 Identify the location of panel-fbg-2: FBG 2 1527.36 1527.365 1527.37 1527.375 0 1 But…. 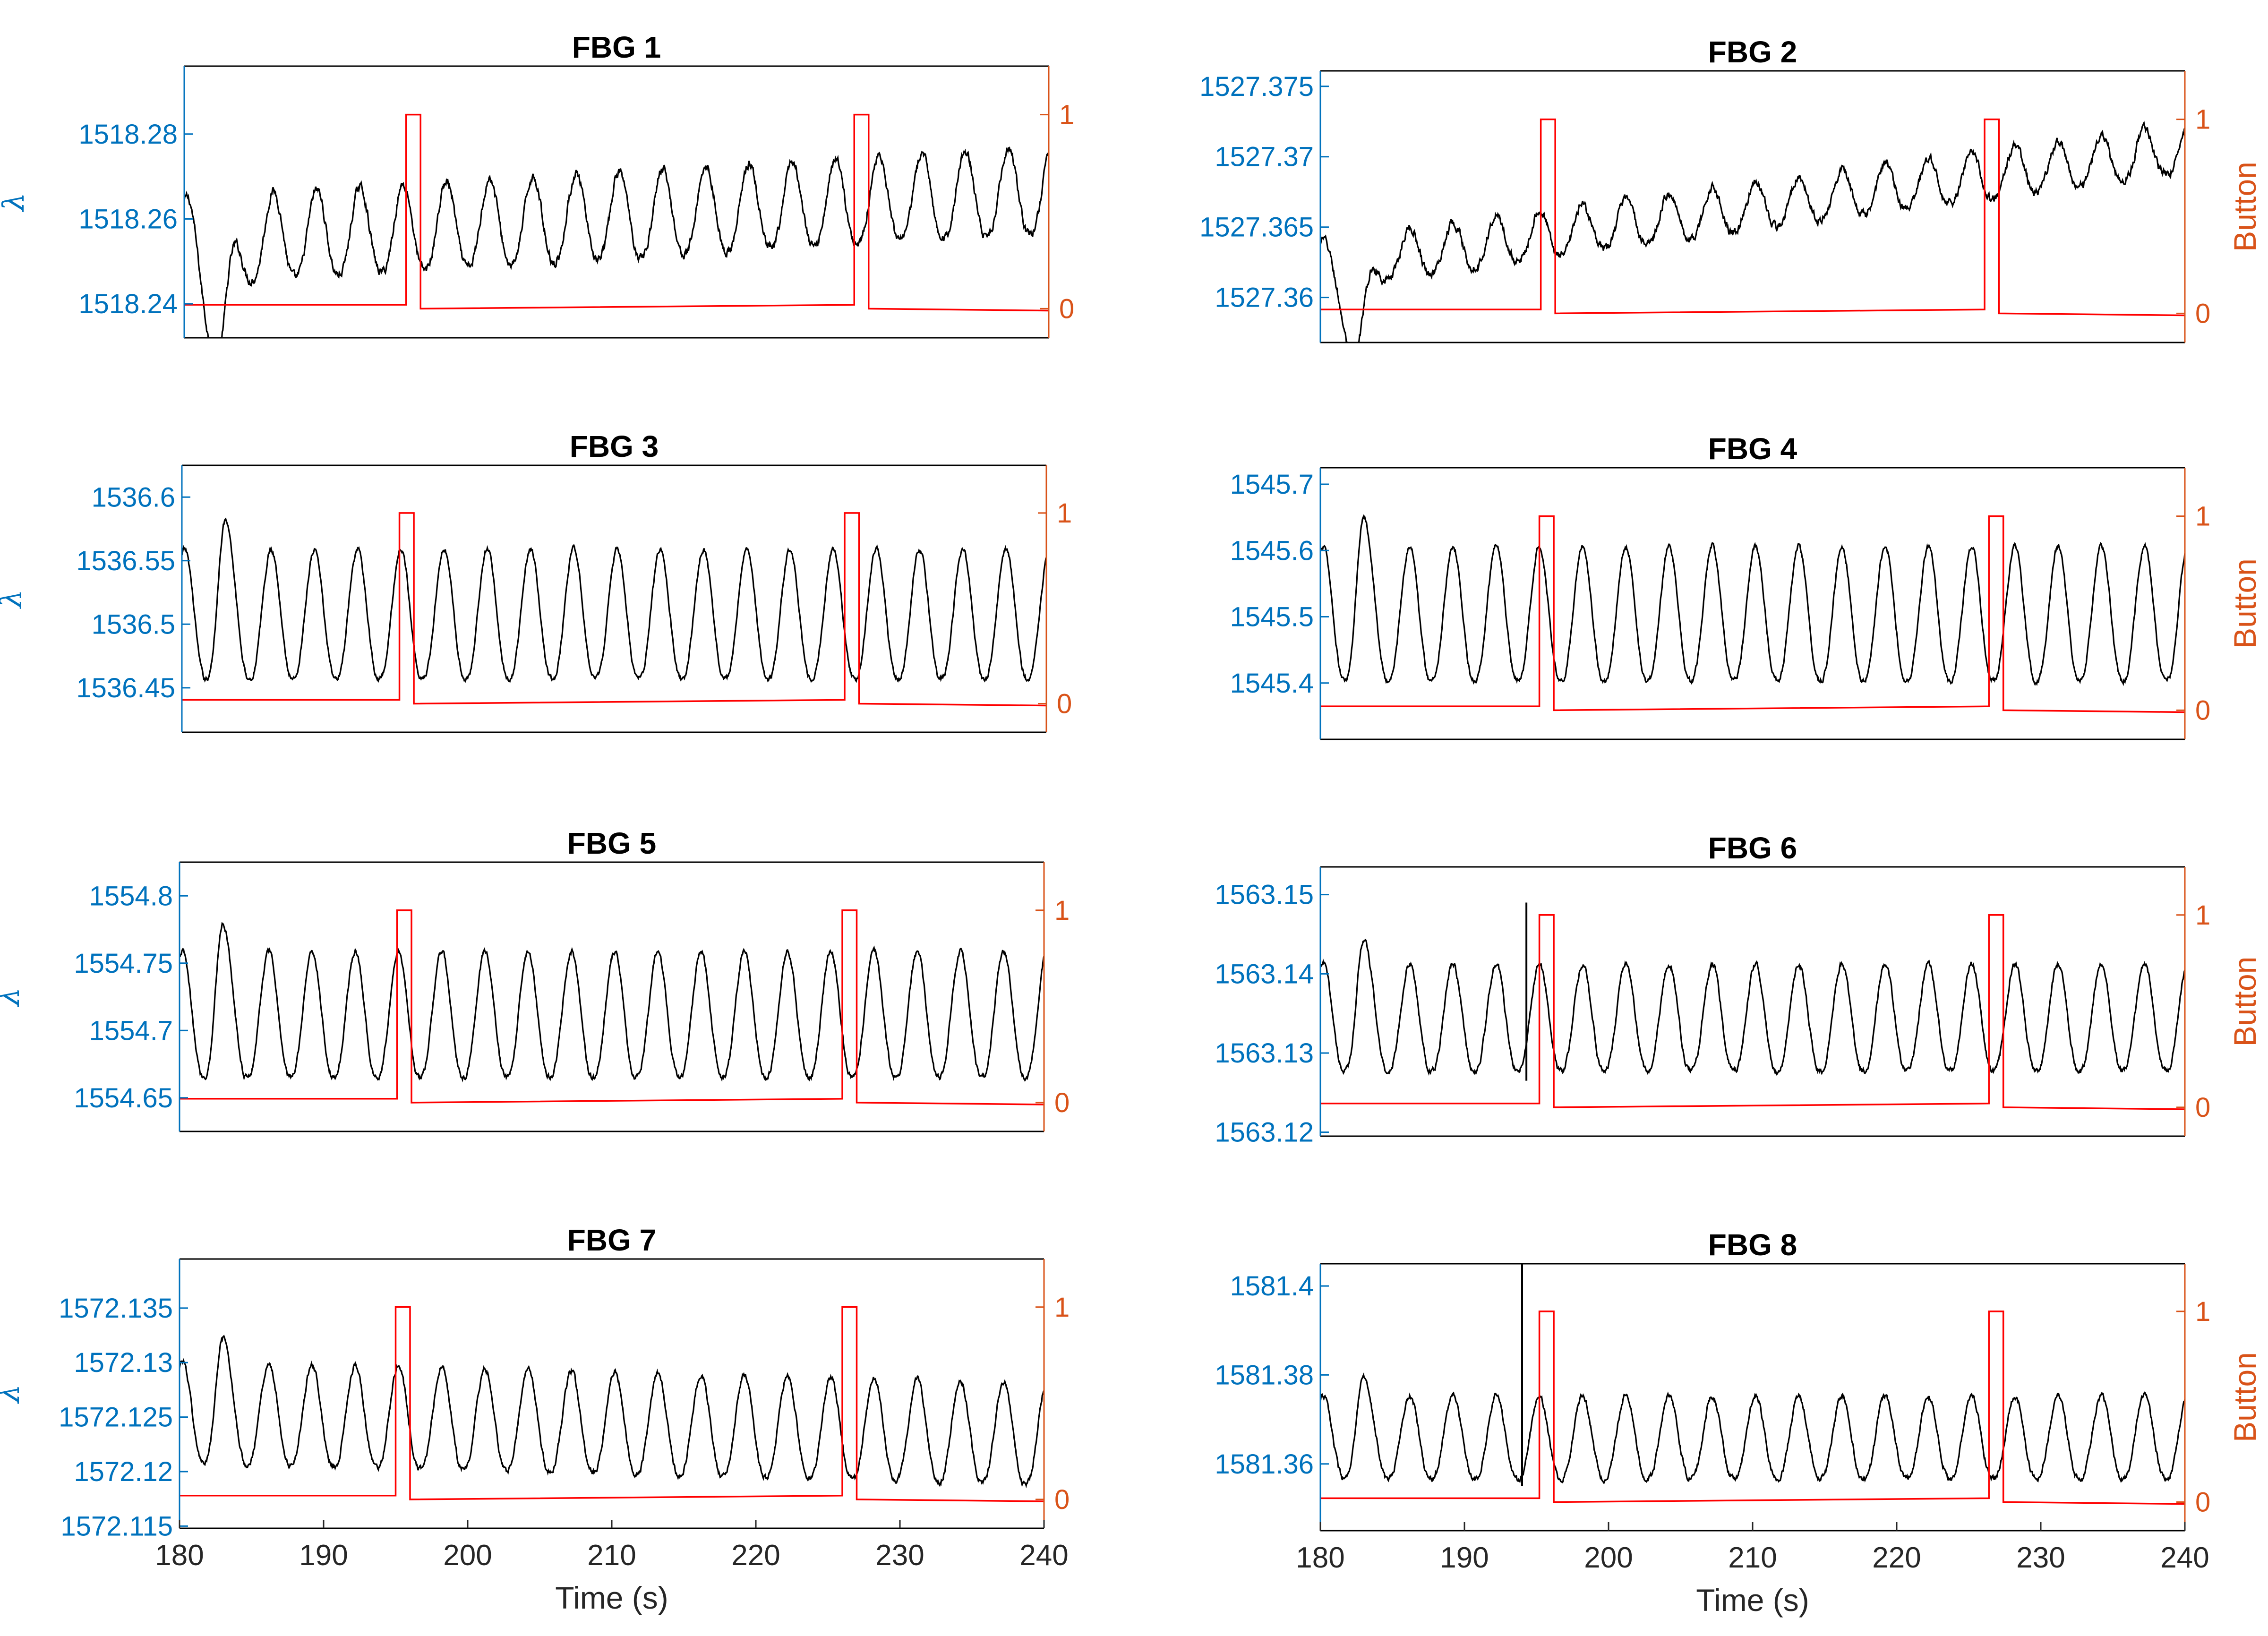
(1730, 189).